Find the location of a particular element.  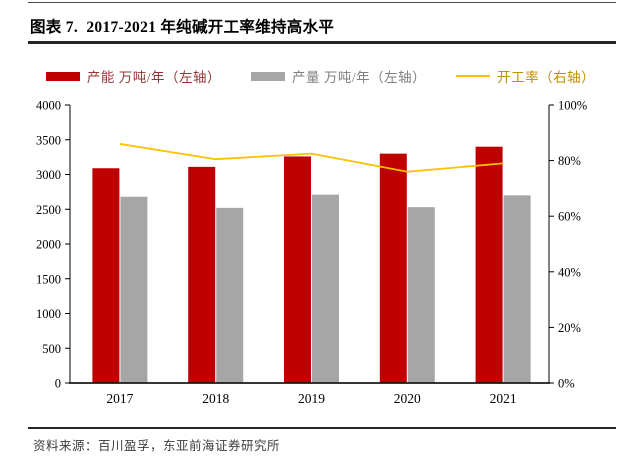

left-axis-tick-label: 4000 is located at coordinates (48, 106).